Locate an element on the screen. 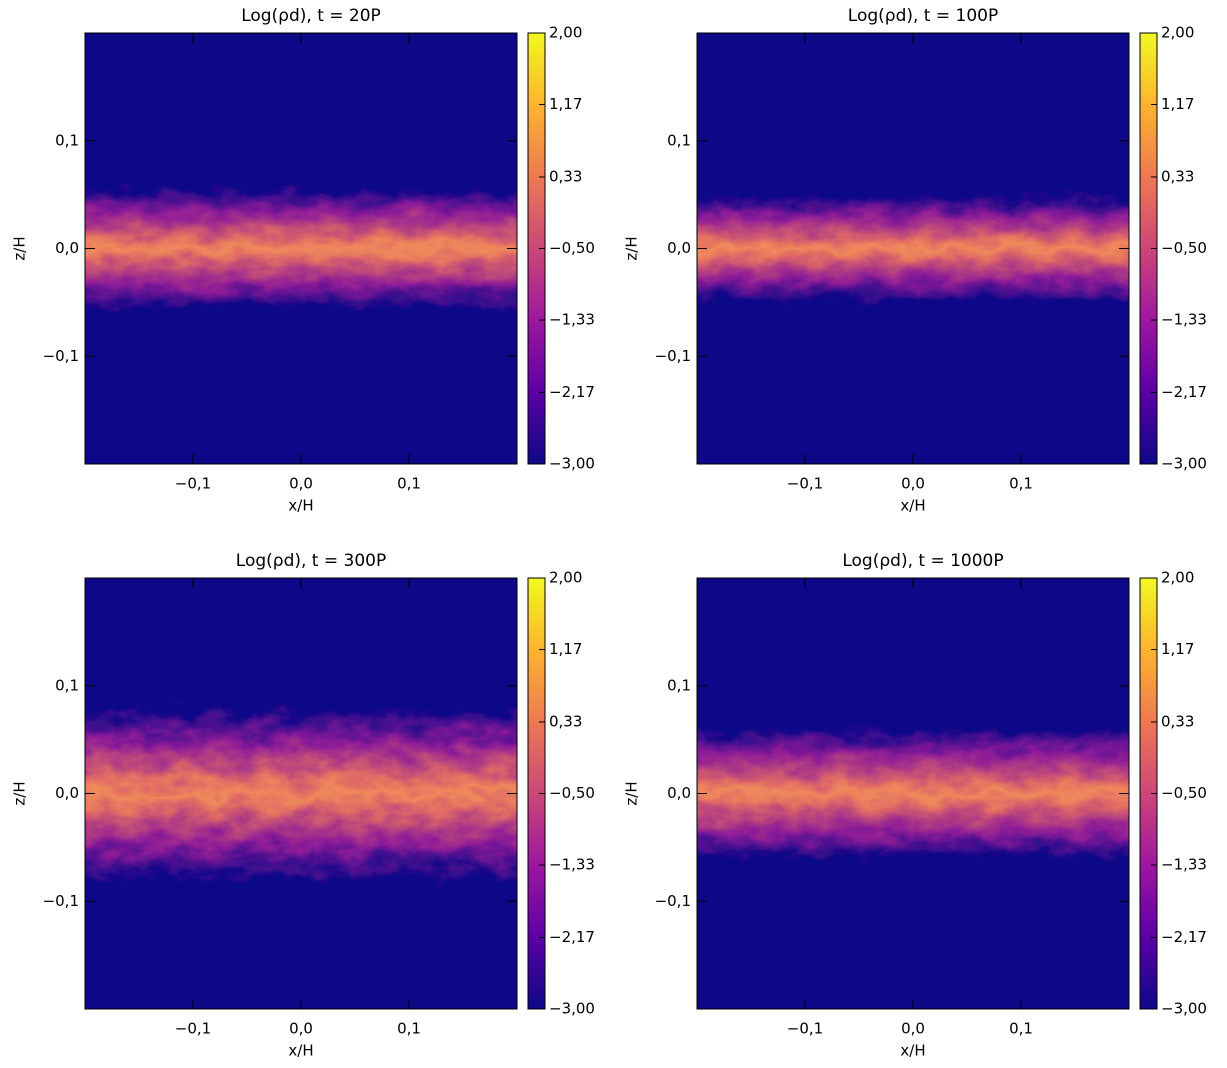 The height and width of the screenshot is (1068, 1227). panel-title: Log(ρd), t = 100P is located at coordinates (923, 16).